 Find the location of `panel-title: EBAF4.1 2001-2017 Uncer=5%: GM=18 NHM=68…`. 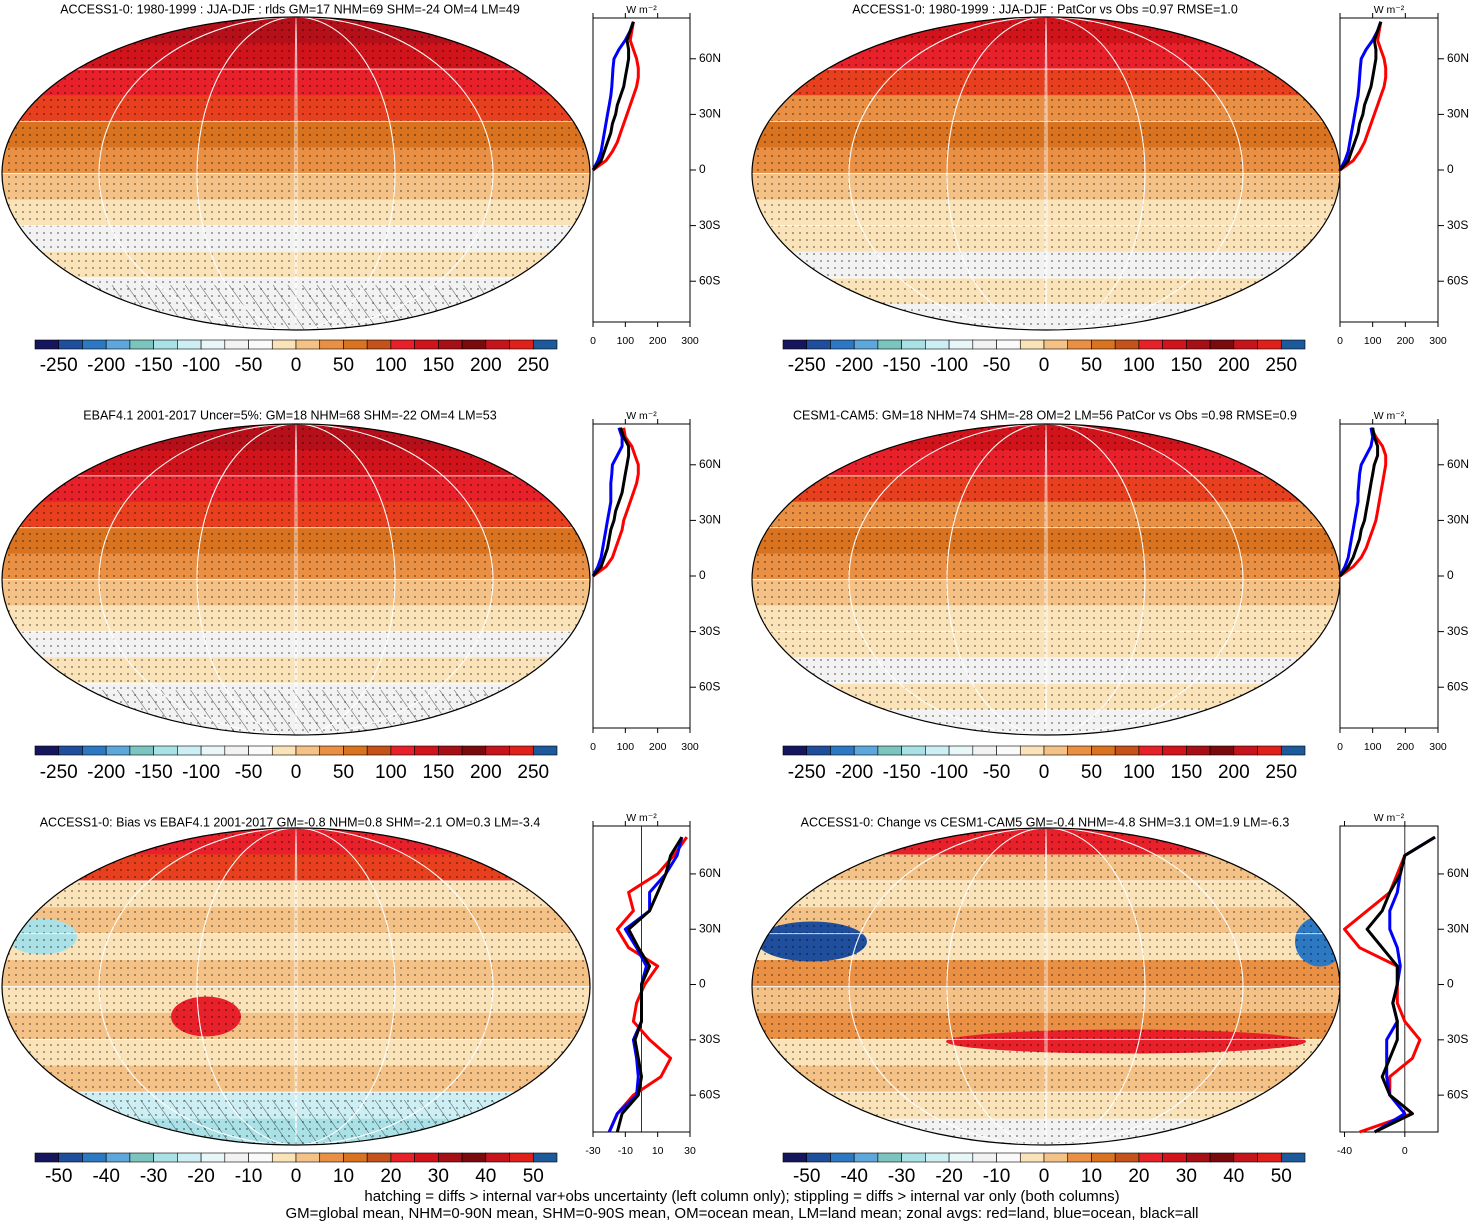

panel-title: EBAF4.1 2001-2017 Uncer=5%: GM=18 NHM=68… is located at coordinates (289, 415).